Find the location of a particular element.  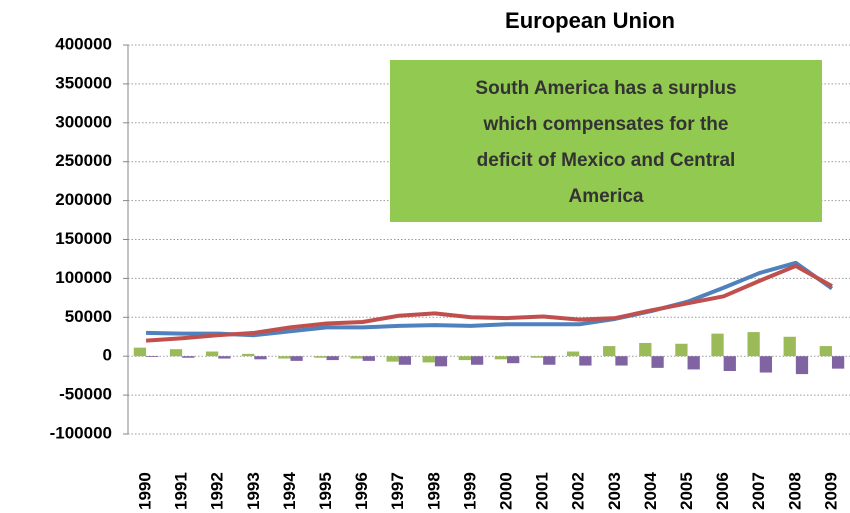

y-tick-label: 100000 is located at coordinates (83, 277).